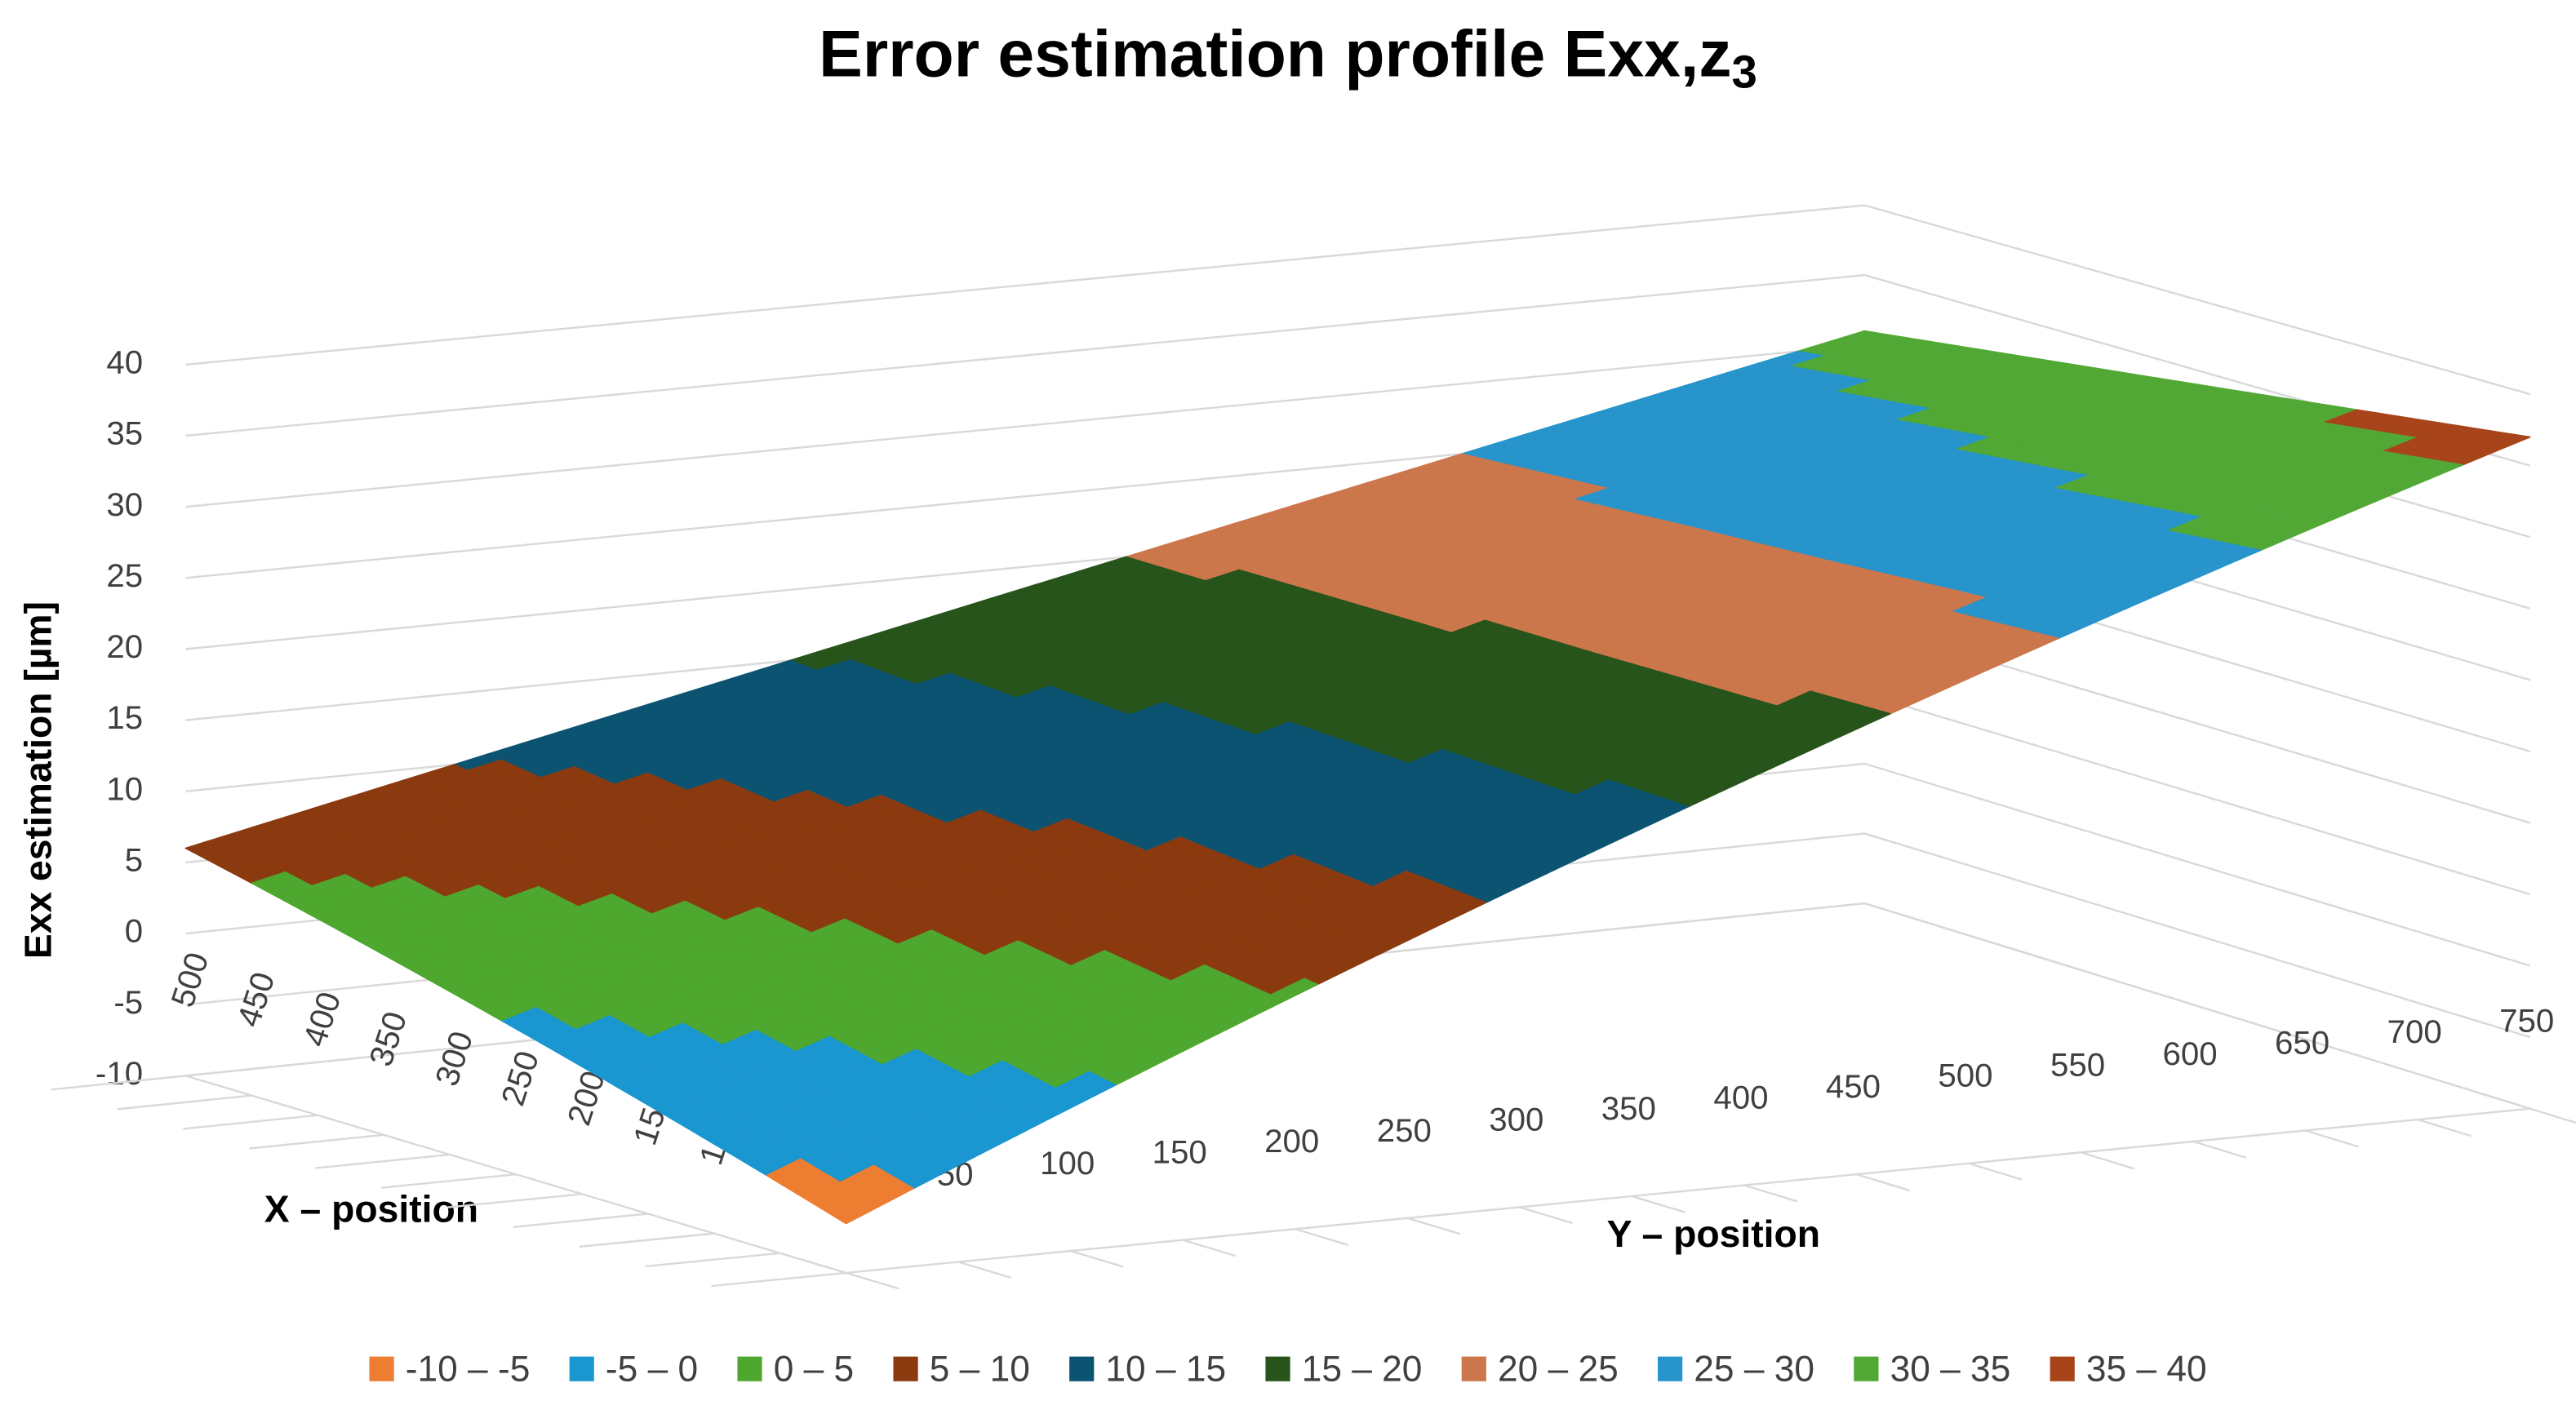 The height and width of the screenshot is (1410, 2576). Describe the element at coordinates (1180, 1152) in the screenshot. I see `y-tick-label: 150` at that location.